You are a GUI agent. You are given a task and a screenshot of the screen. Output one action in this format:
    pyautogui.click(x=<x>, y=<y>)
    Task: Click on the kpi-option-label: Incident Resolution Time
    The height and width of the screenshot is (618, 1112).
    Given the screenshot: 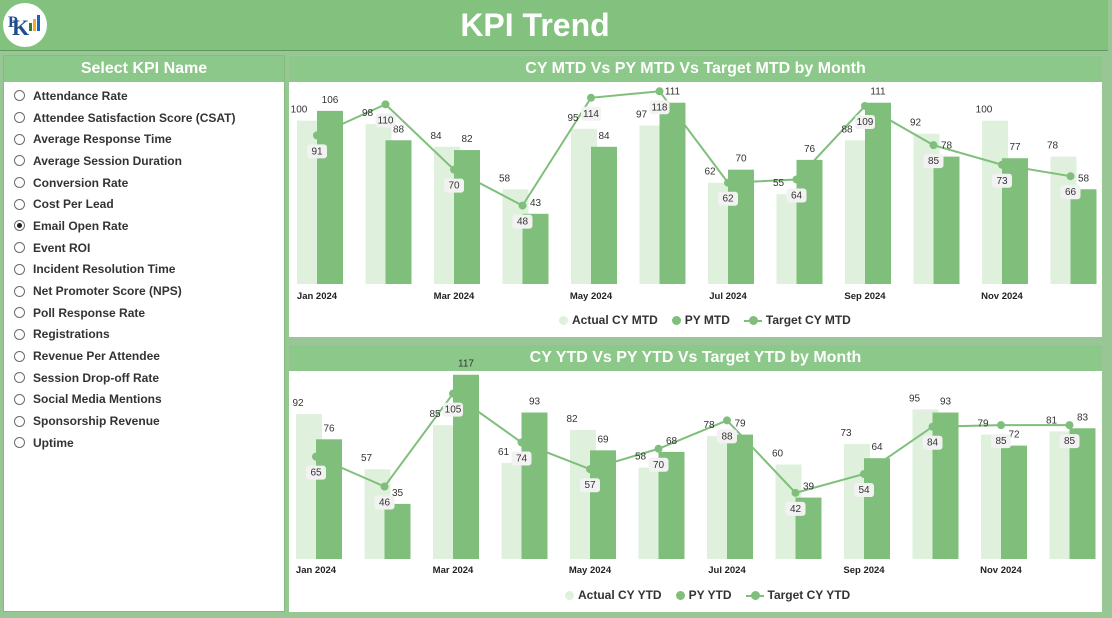 What is the action you would take?
    pyautogui.click(x=104, y=269)
    